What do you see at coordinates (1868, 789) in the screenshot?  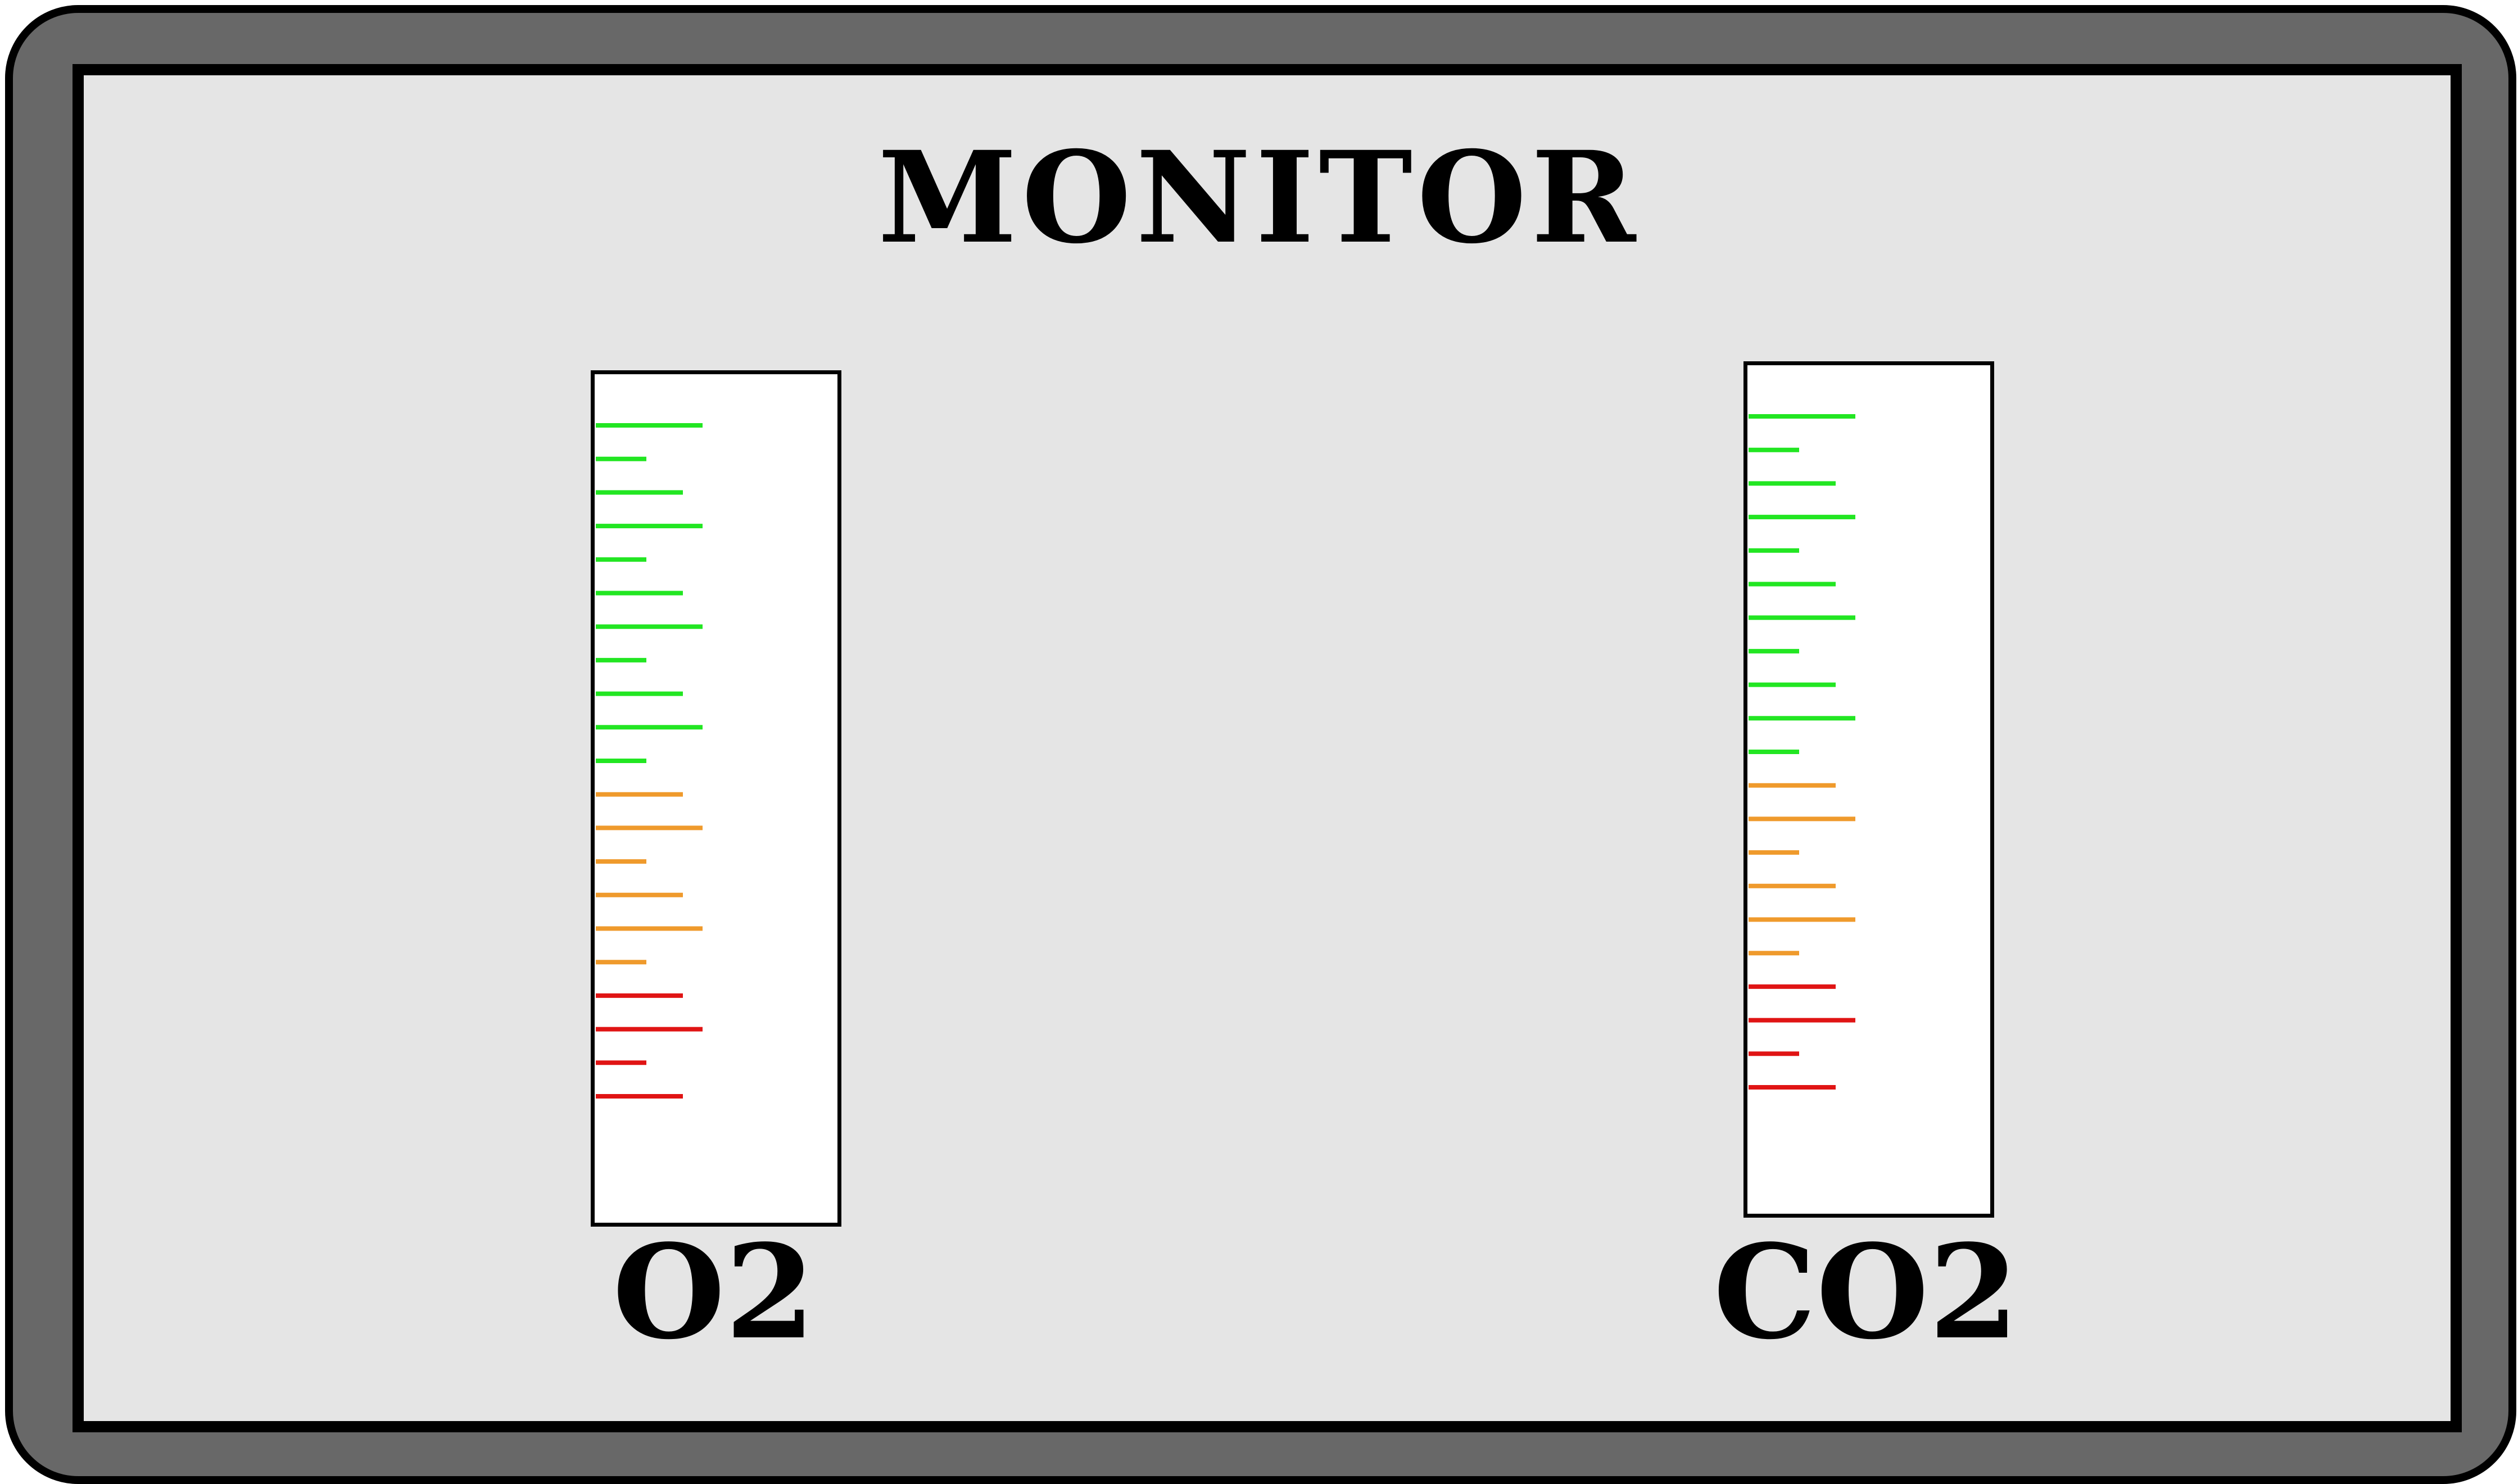 I see `co2-gauge` at bounding box center [1868, 789].